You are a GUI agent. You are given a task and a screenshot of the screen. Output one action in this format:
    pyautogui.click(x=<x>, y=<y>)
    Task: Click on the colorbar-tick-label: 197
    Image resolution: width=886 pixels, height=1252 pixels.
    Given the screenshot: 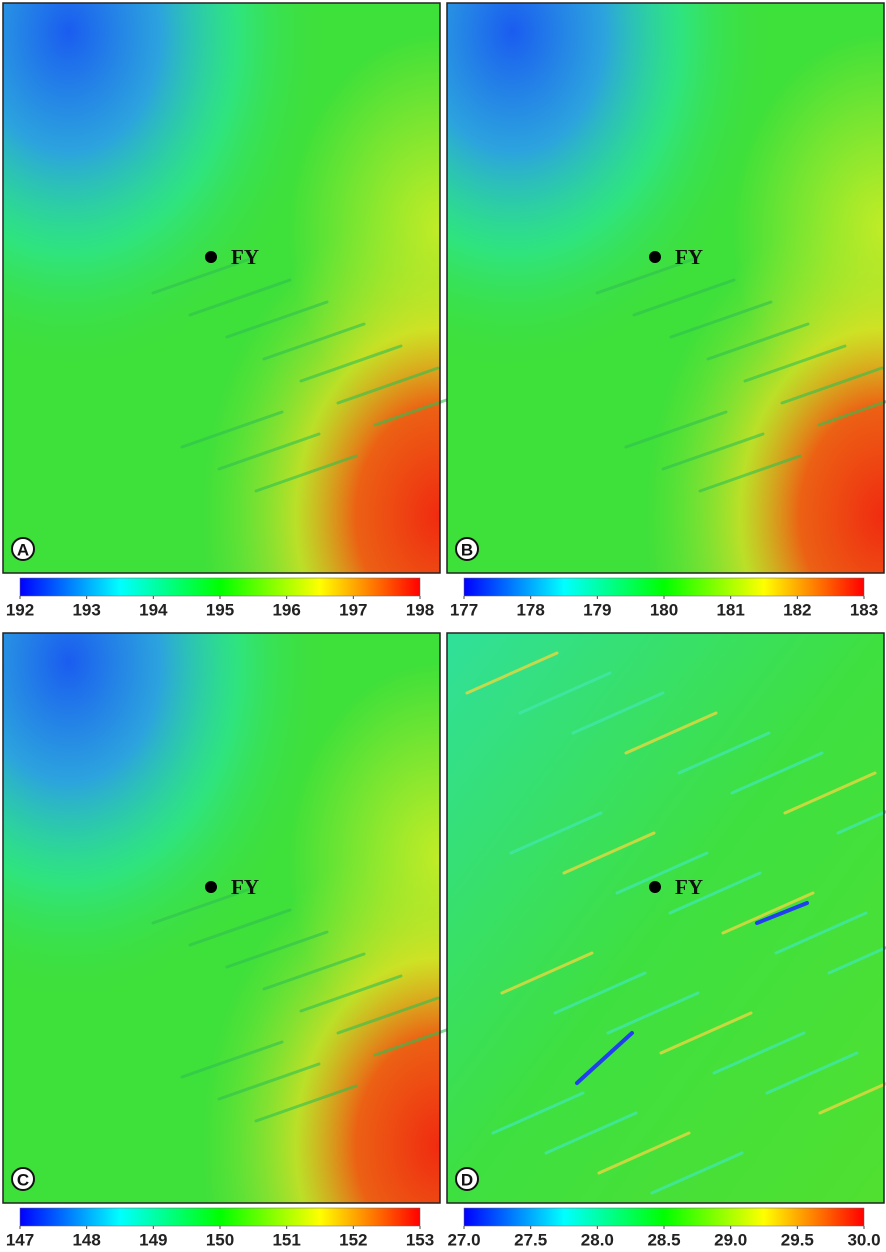 What is the action you would take?
    pyautogui.click(x=353, y=609)
    